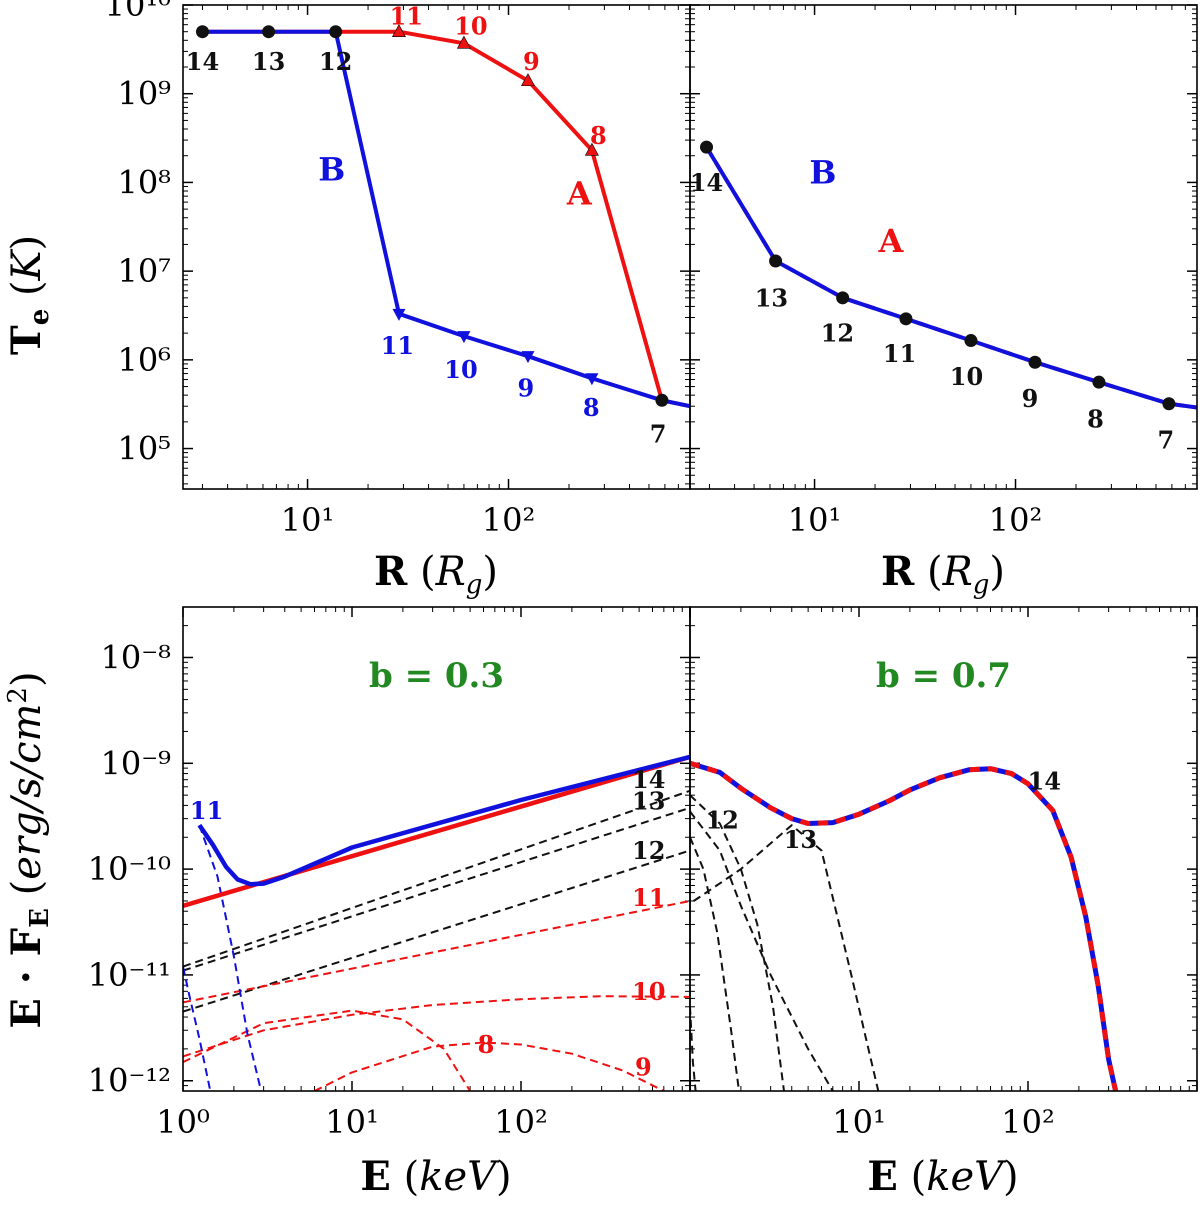 The height and width of the screenshot is (1207, 1200). I want to click on series-total-b, so click(443, 820).